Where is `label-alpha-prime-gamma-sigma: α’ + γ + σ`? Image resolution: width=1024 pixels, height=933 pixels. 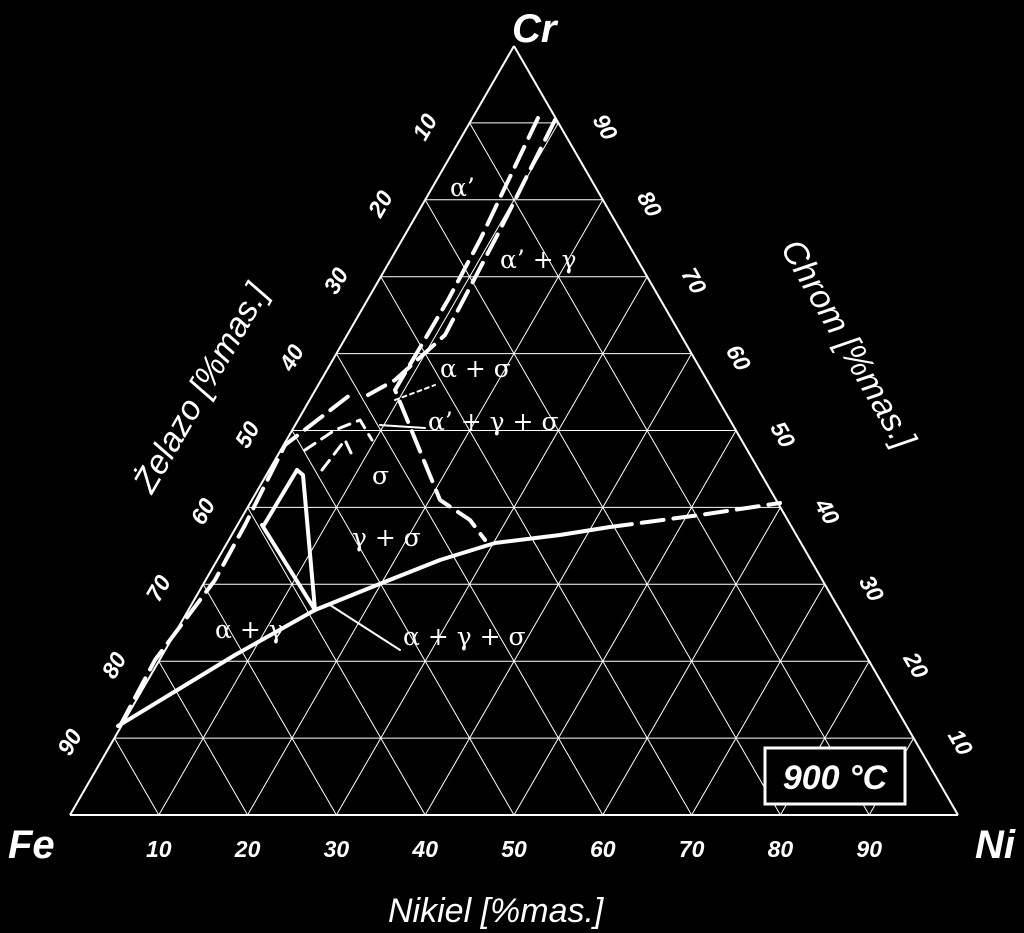
label-alpha-prime-gamma-sigma: α’ + γ + σ is located at coordinates (493, 421).